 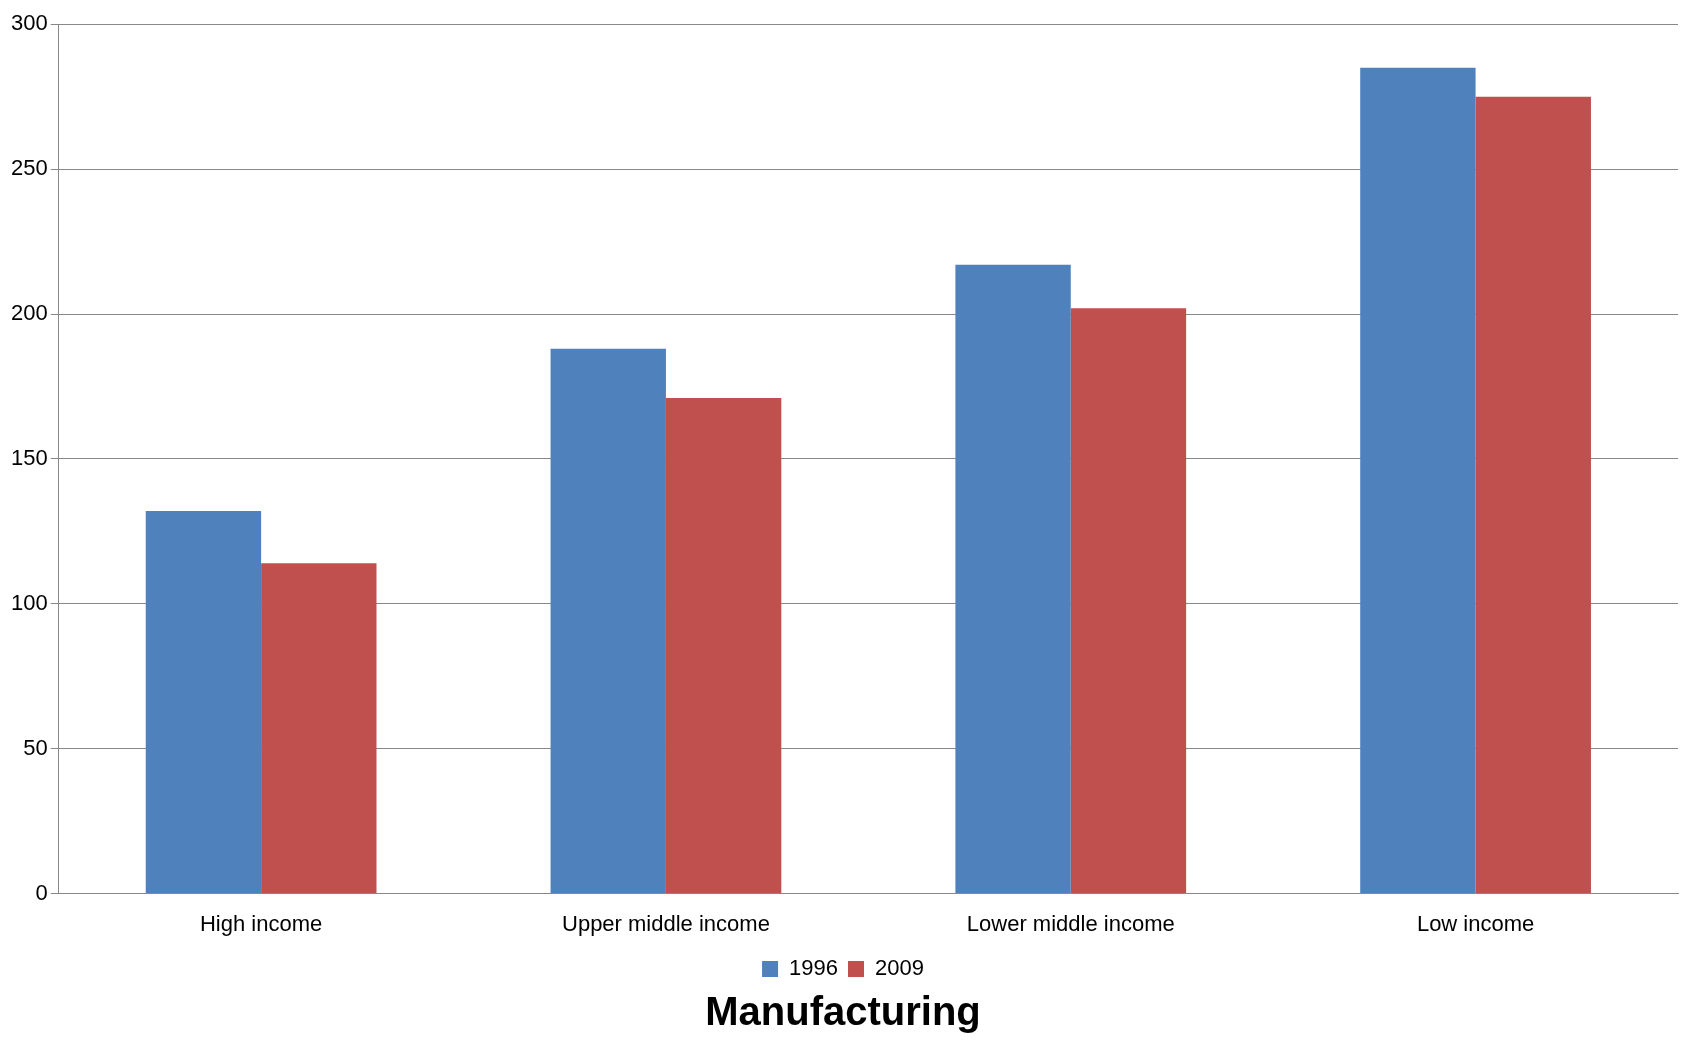 What do you see at coordinates (666, 923) in the screenshot?
I see `x-tick-label: Upper middle income` at bounding box center [666, 923].